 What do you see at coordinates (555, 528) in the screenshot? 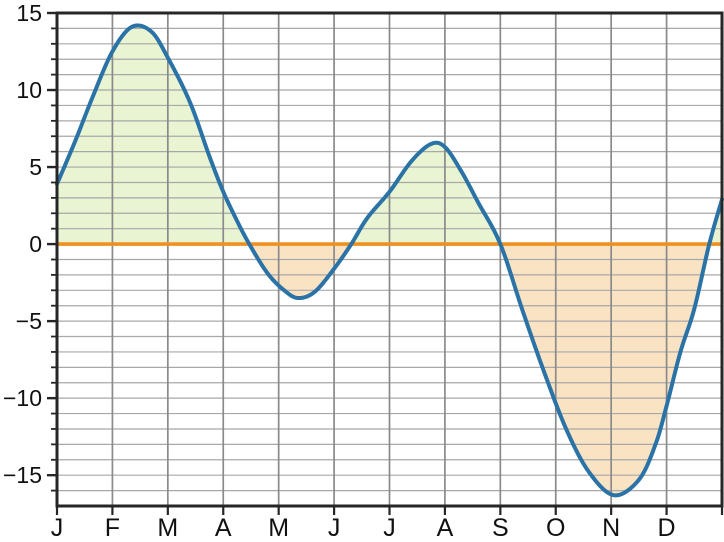
I see `x-tick-label-month: O` at bounding box center [555, 528].